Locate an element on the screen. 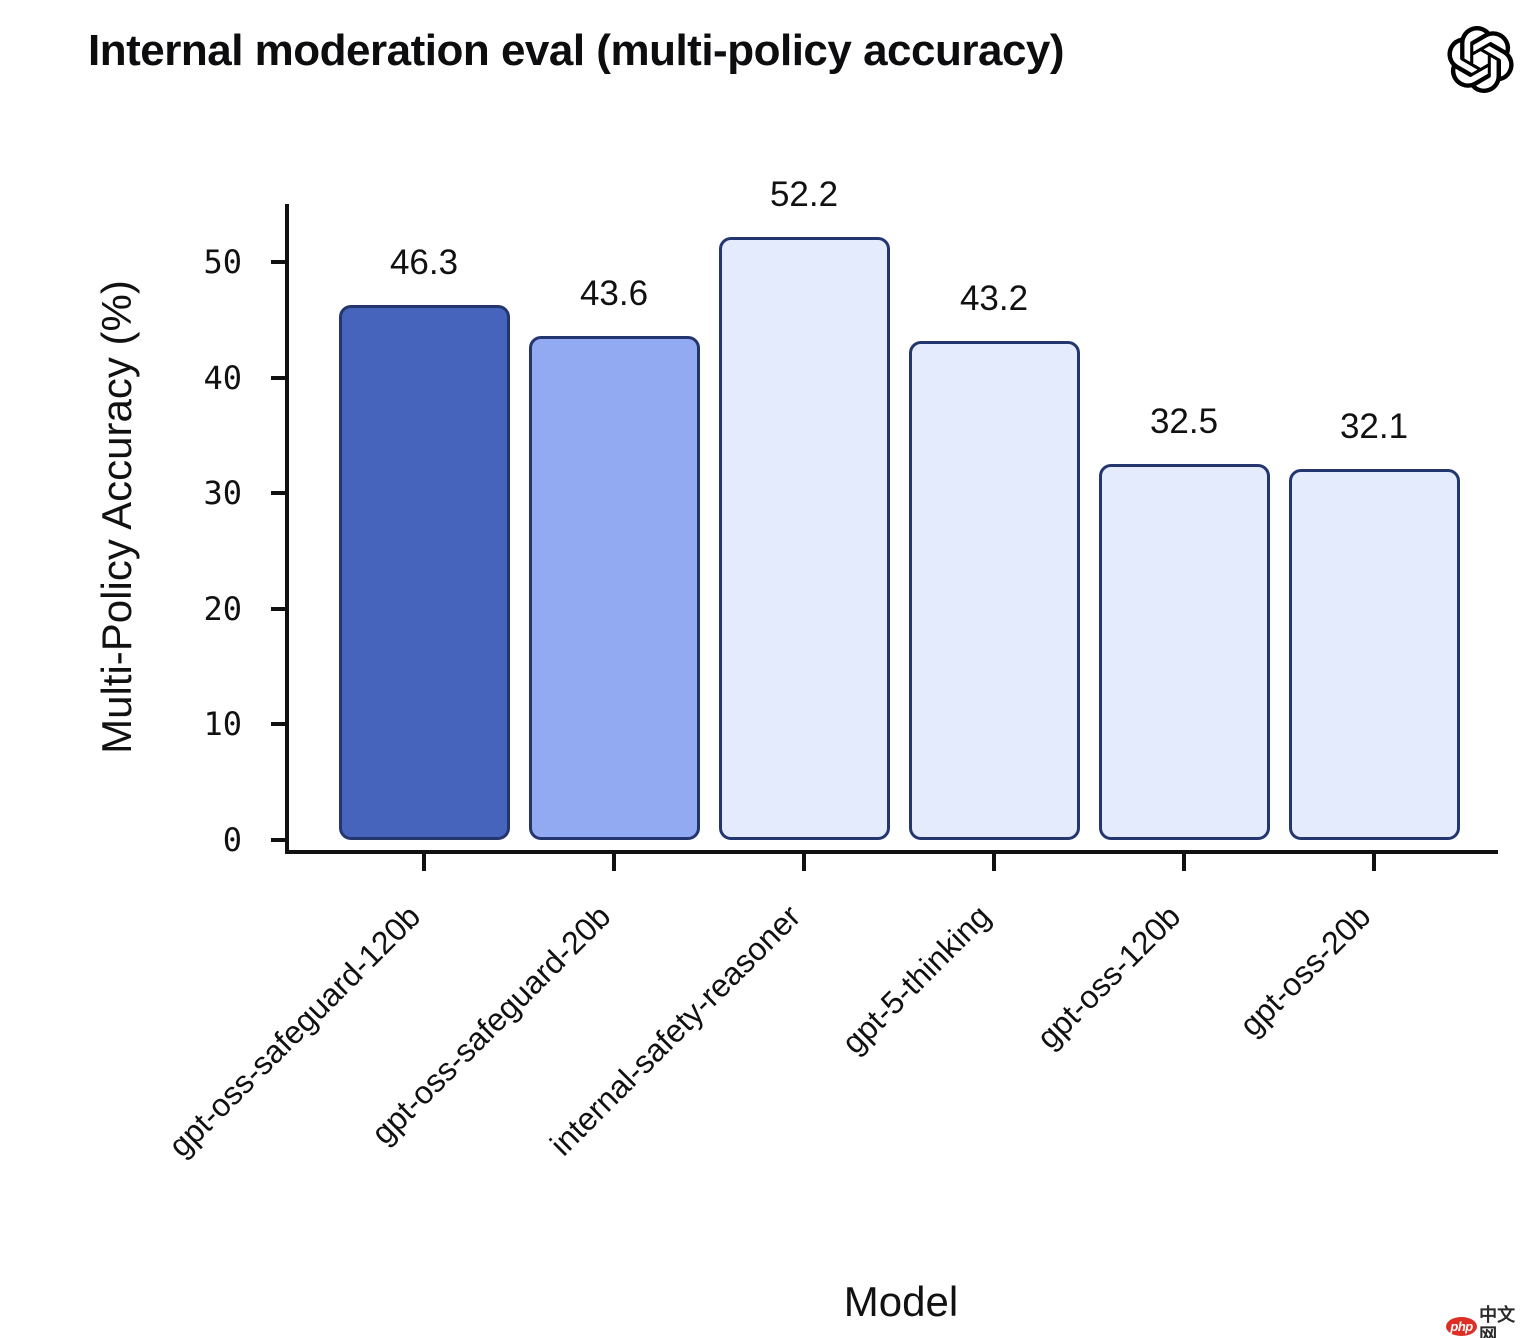  y-axis-label: Multi-Policy Accuracy (%) is located at coordinates (116, 517).